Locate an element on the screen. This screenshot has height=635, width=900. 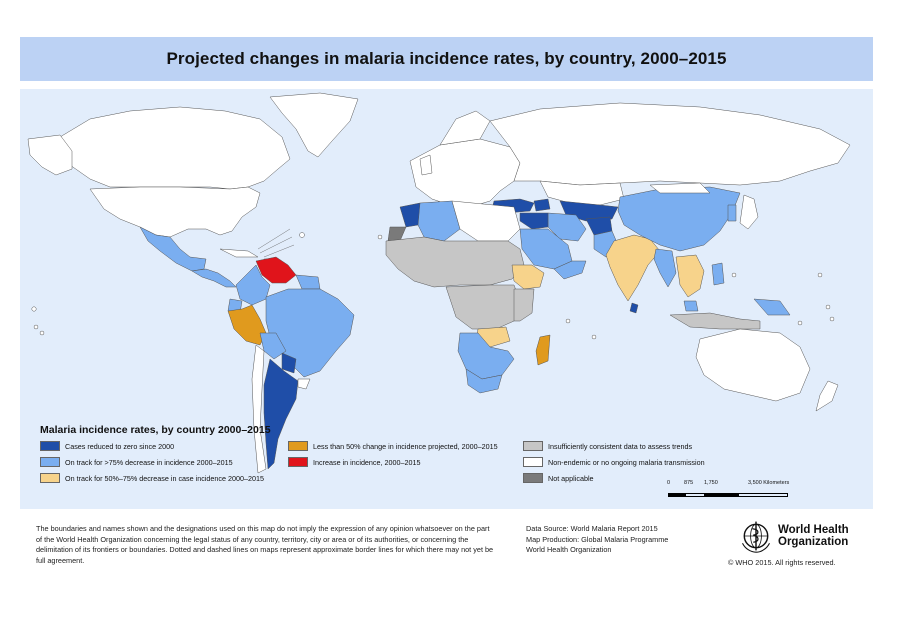
madagascar is located at coordinates (543, 350).